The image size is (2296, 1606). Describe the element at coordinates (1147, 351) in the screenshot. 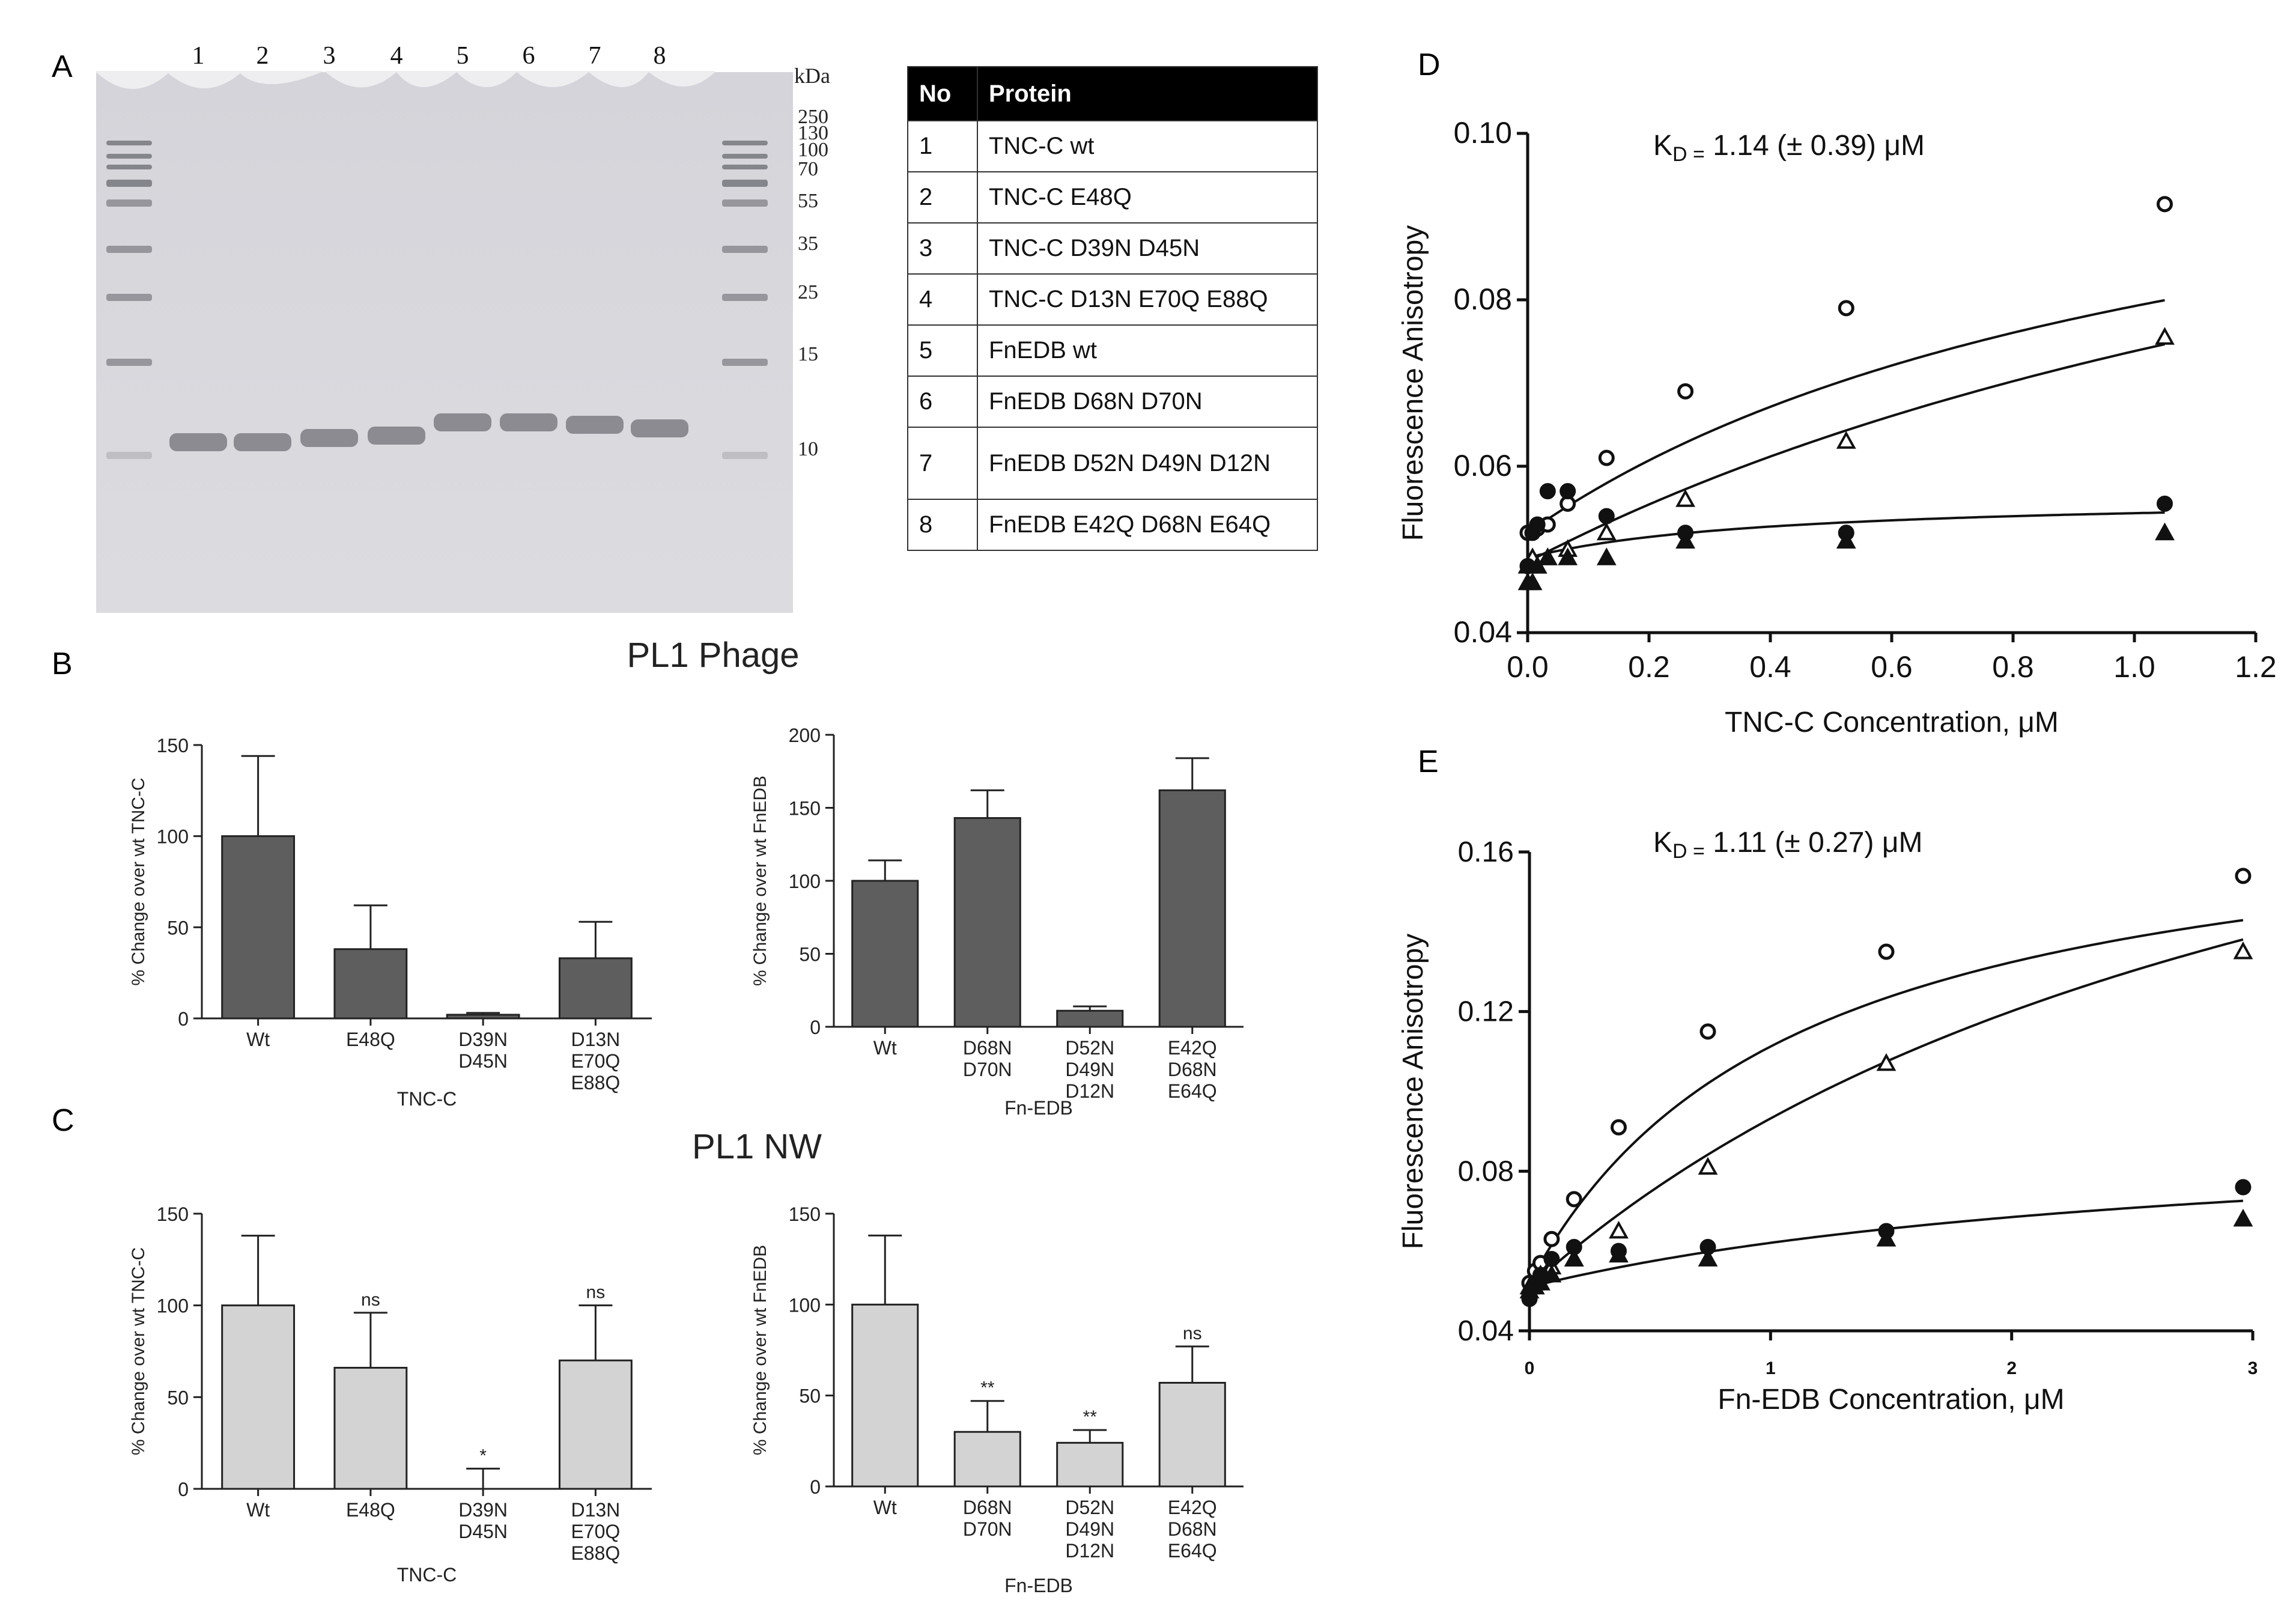

I see `row-protein: FnEDB wt` at that location.